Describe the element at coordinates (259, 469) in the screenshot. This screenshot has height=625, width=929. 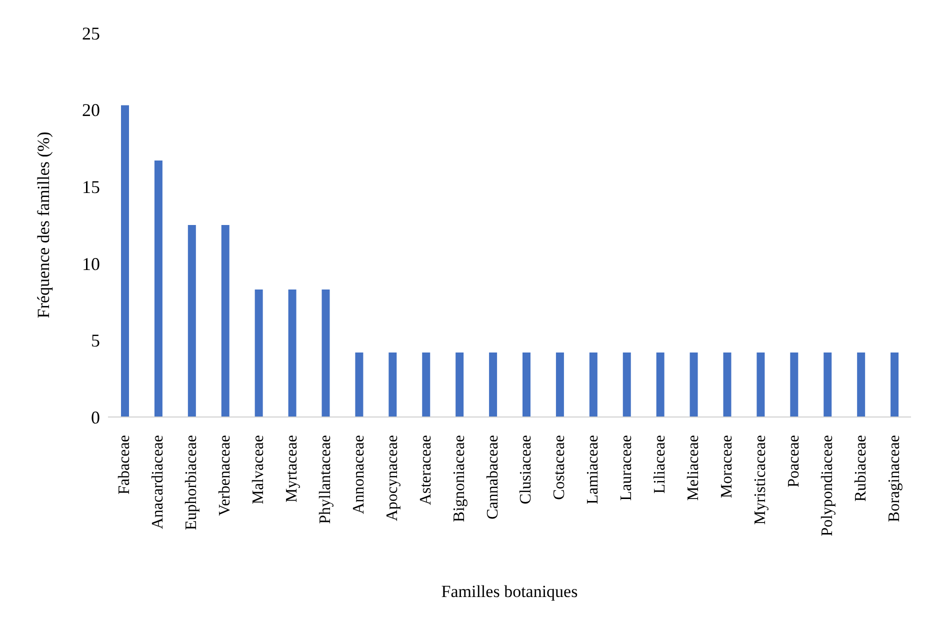
I see `x-tick-label: Malvaceae` at that location.